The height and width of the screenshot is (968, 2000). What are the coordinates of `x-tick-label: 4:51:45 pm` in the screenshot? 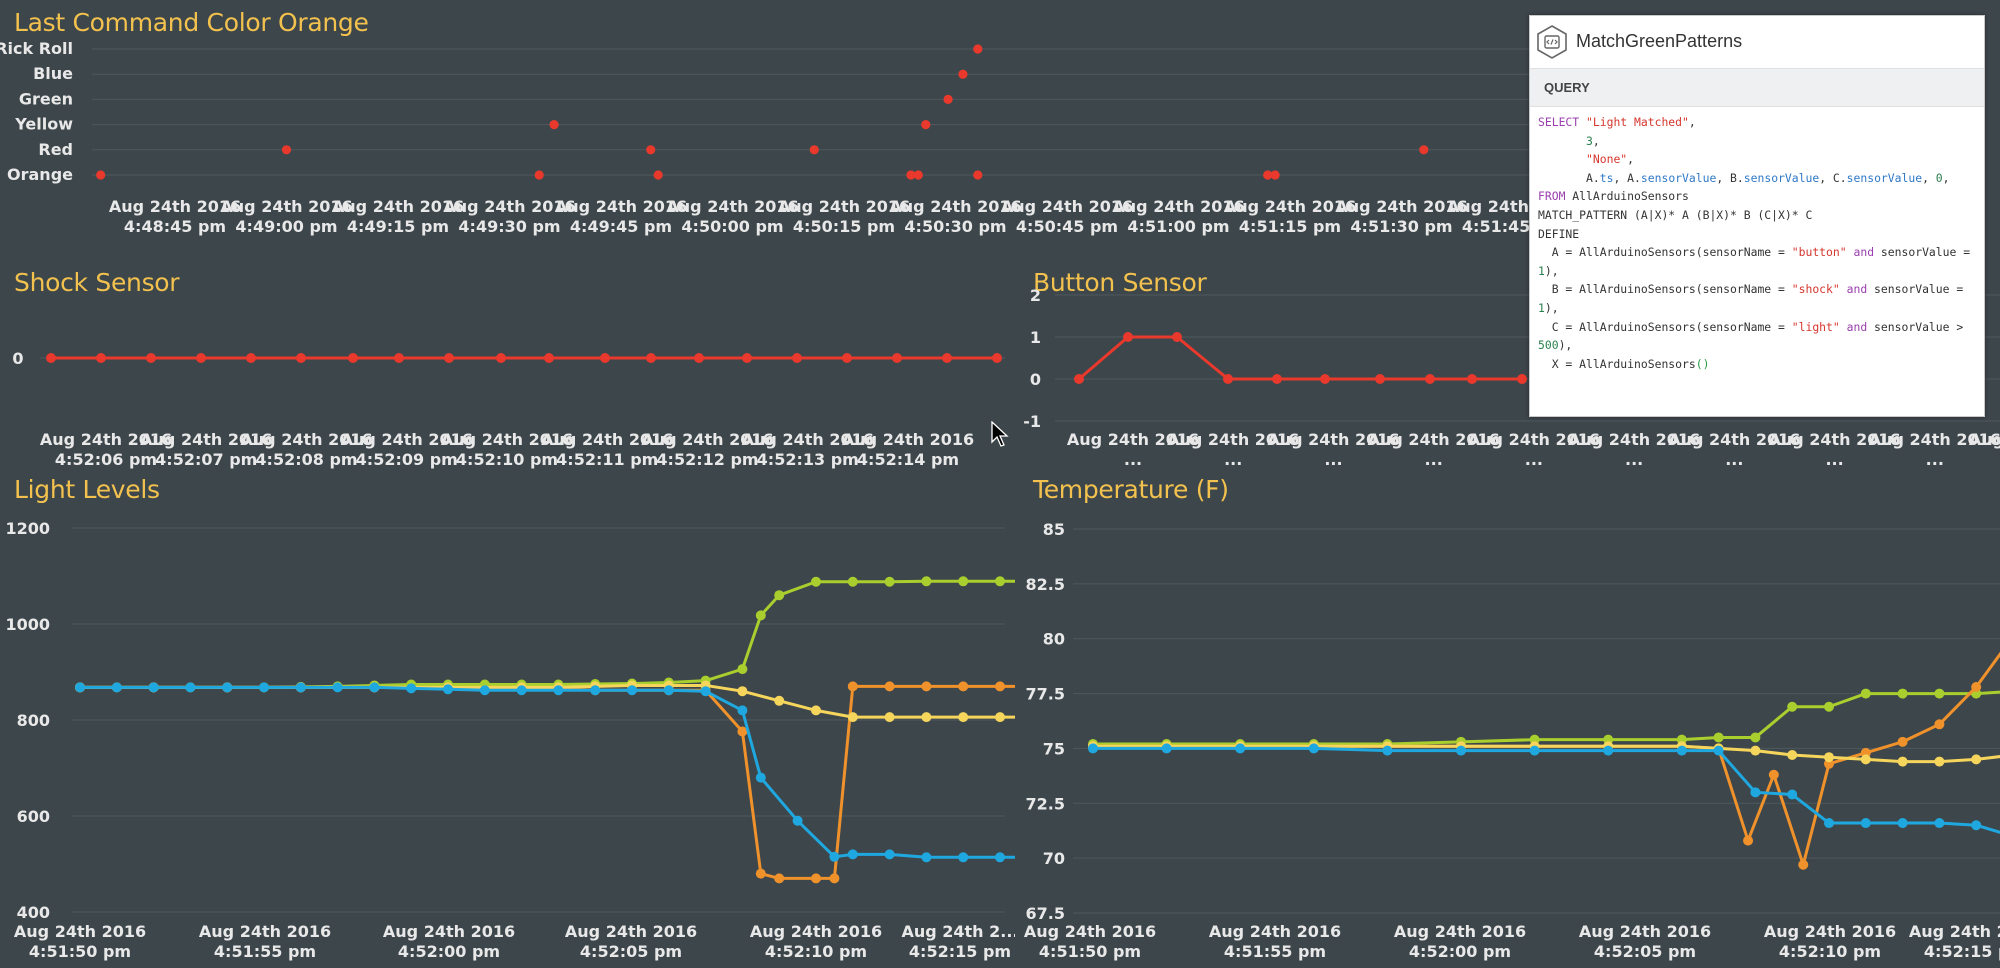 It's located at (1496, 226).